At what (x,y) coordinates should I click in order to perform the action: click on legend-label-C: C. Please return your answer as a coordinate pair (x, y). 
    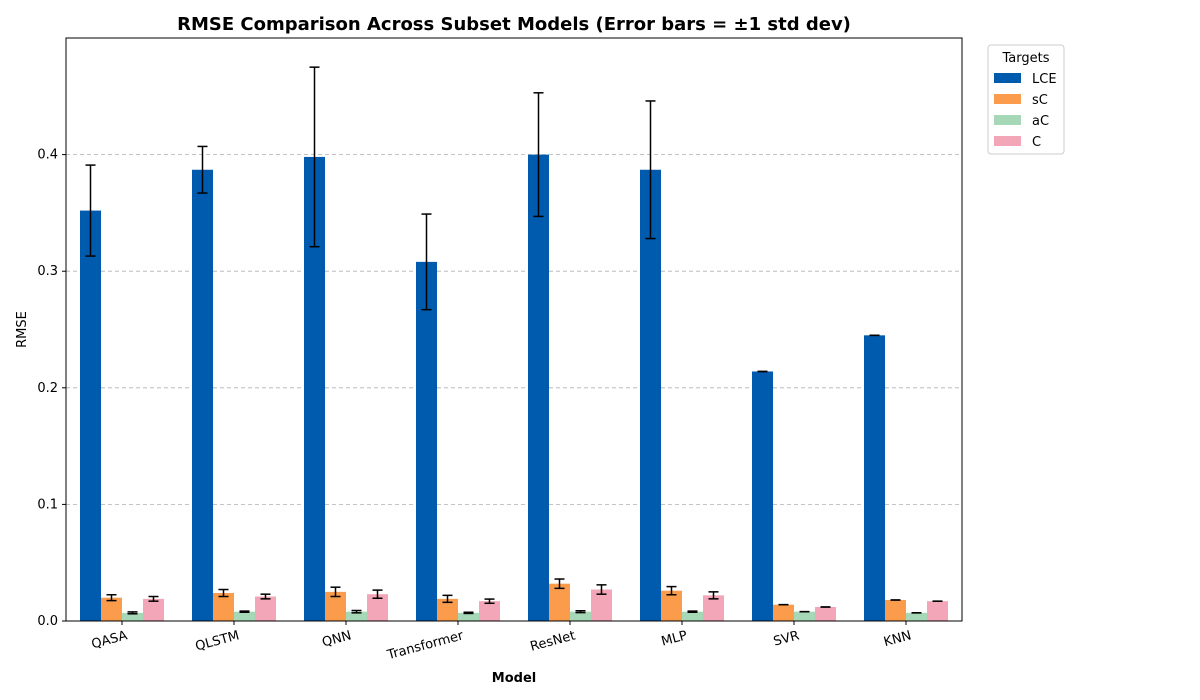
    Looking at the image, I should click on (1036, 142).